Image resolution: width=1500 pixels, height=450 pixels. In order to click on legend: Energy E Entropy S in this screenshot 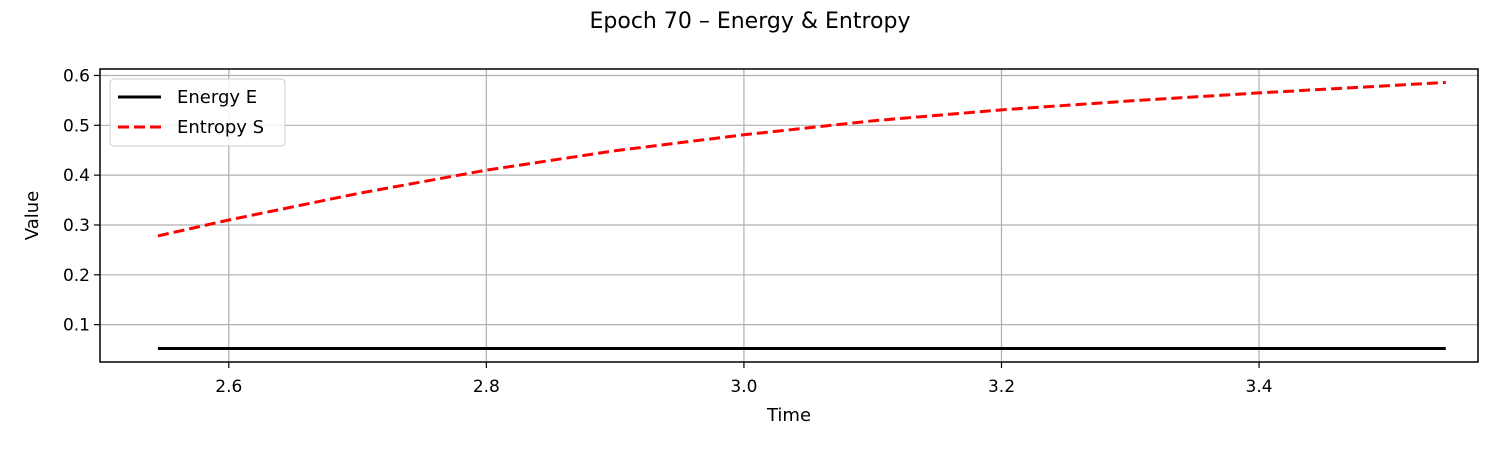, I will do `click(197, 112)`.